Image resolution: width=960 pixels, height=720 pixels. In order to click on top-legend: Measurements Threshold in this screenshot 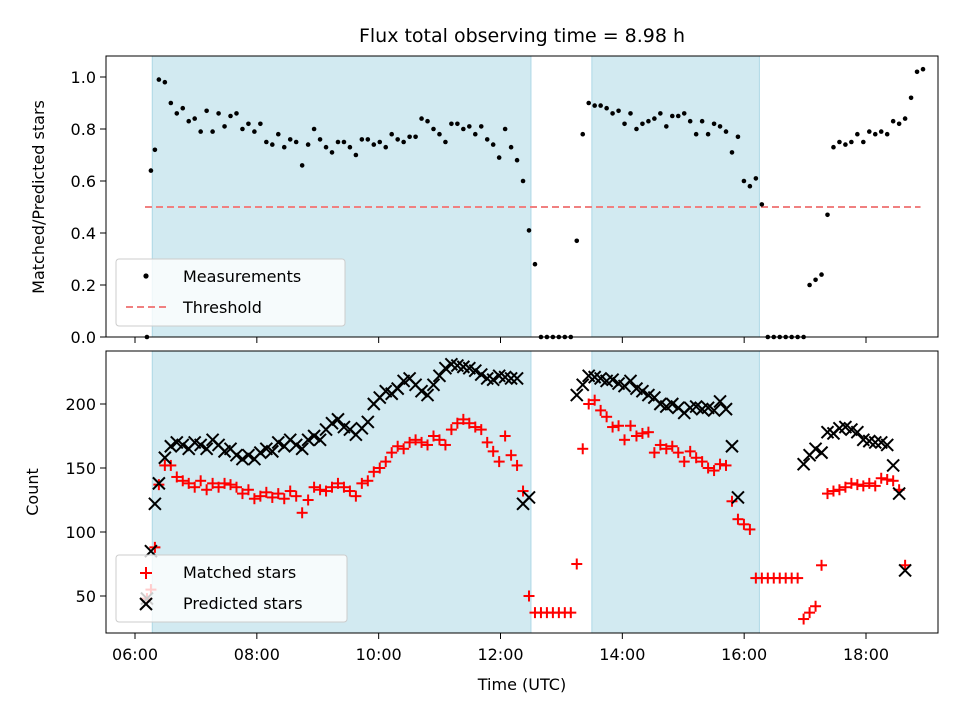, I will do `click(230, 292)`.